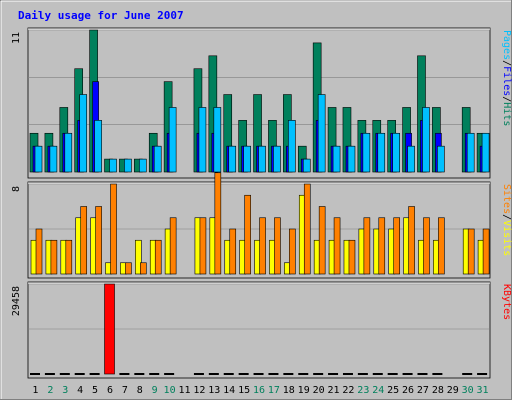  What do you see at coordinates (101, 15) in the screenshot?
I see `chart-title: Daily usage for June 2007` at bounding box center [101, 15].